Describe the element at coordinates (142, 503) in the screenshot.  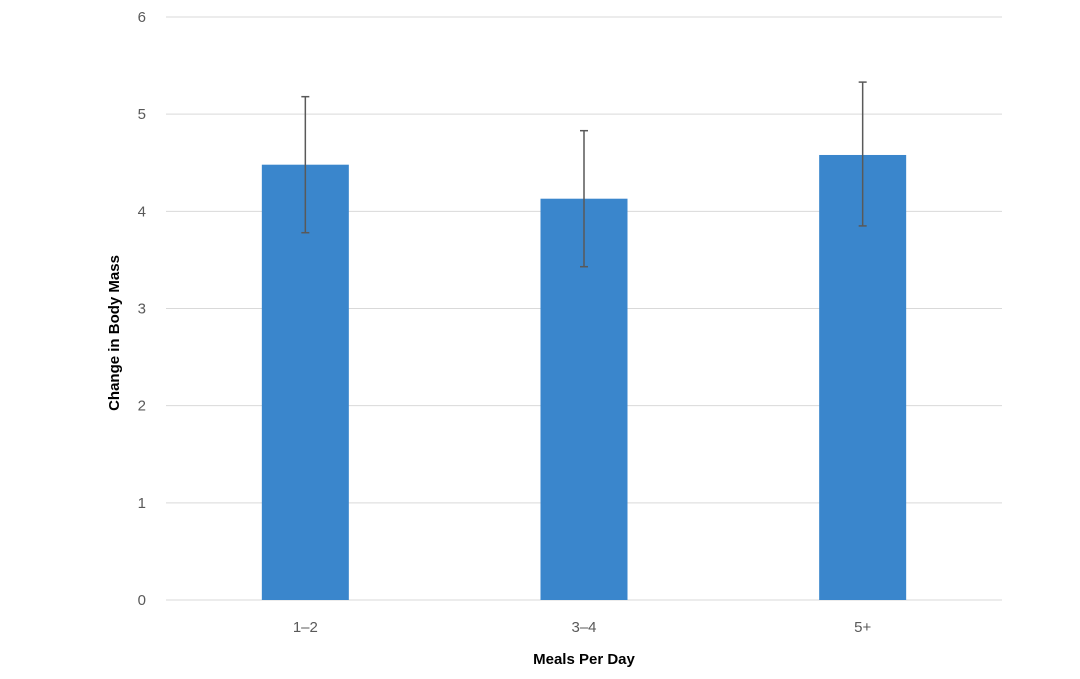
I see `y-tick-label: 1` at that location.